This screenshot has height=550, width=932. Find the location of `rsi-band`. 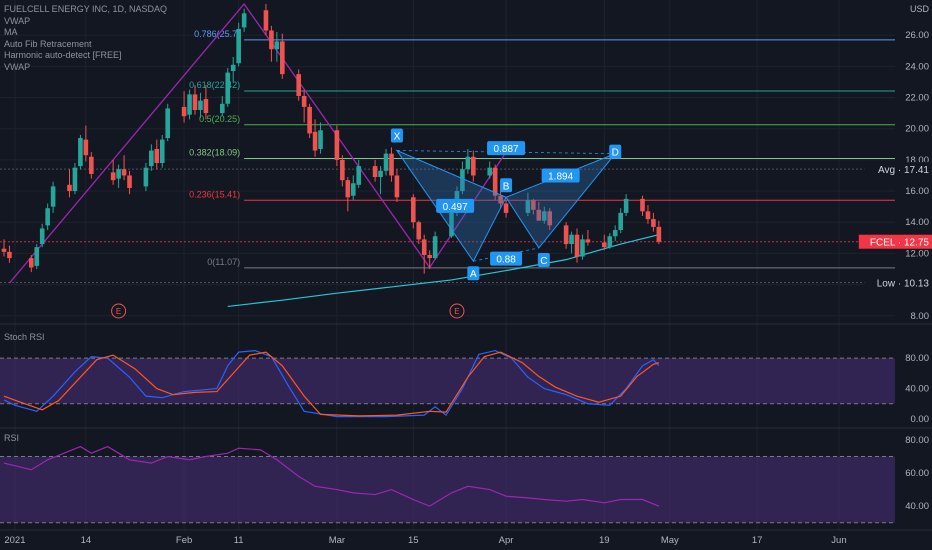

rsi-band is located at coordinates (447, 489).